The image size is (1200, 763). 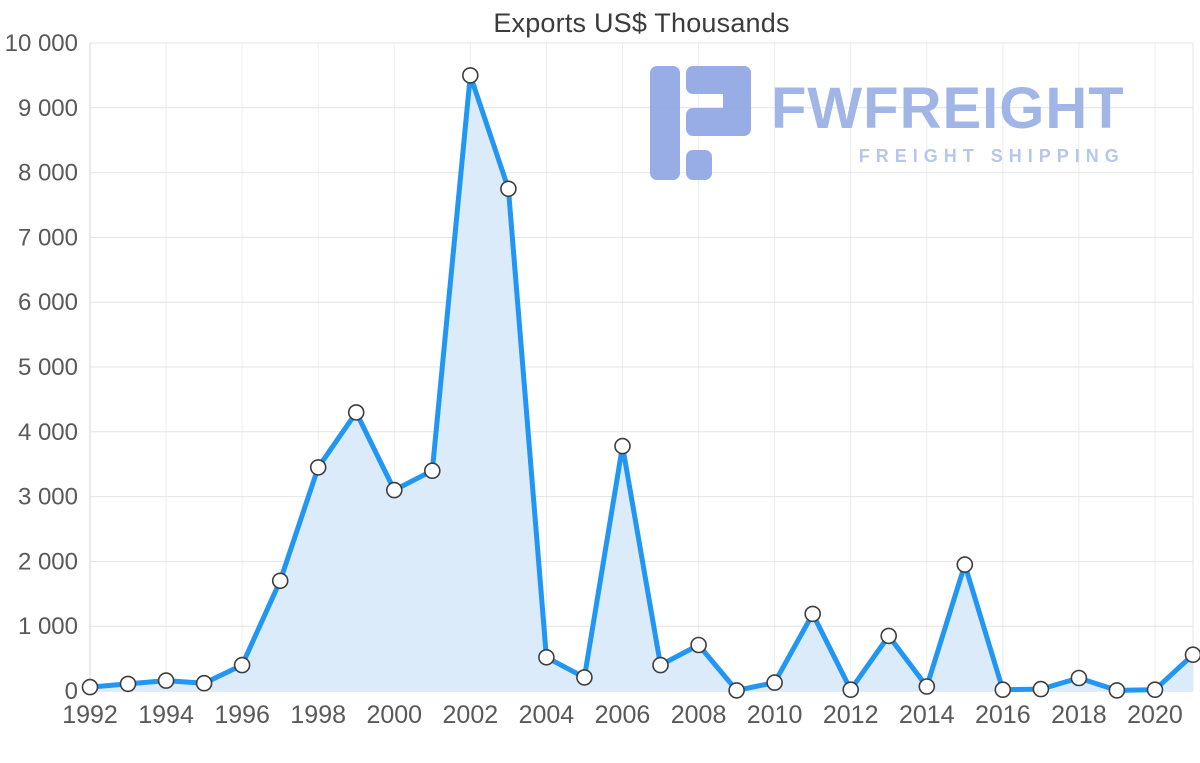 What do you see at coordinates (48, 626) in the screenshot?
I see `y-axis-tick-label: 1 000` at bounding box center [48, 626].